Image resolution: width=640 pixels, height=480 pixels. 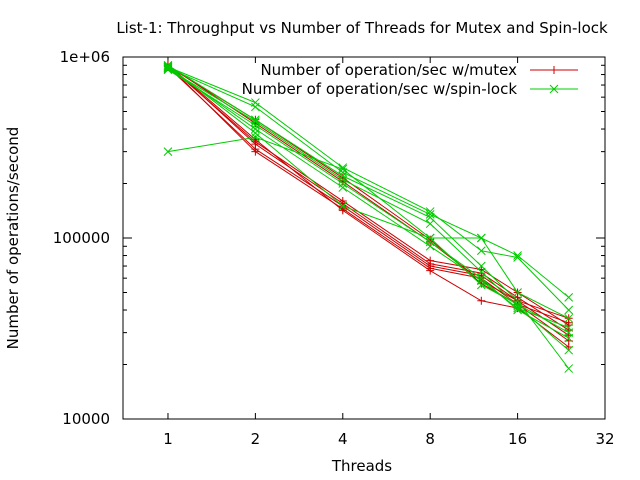 What do you see at coordinates (81, 238) in the screenshot?
I see `y-tick-label: 100000` at bounding box center [81, 238].